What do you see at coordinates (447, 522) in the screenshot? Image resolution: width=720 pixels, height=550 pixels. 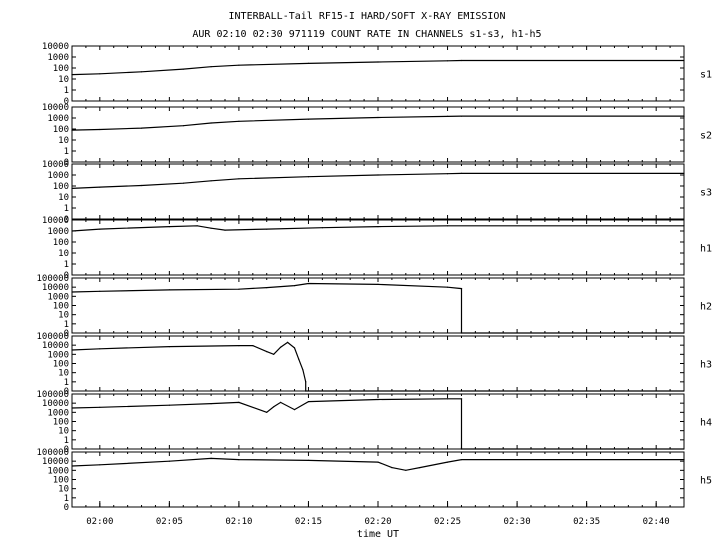 I see `x-tick-label: 02:25` at bounding box center [447, 522].